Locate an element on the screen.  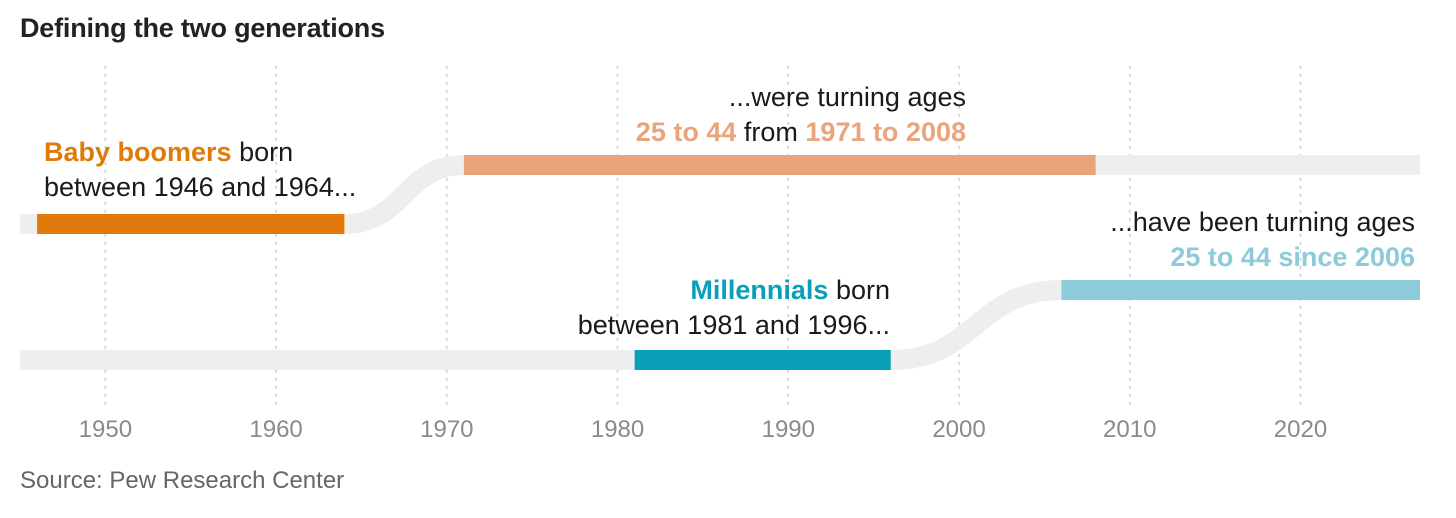
millennials-ages-bar is located at coordinates (1240, 290).